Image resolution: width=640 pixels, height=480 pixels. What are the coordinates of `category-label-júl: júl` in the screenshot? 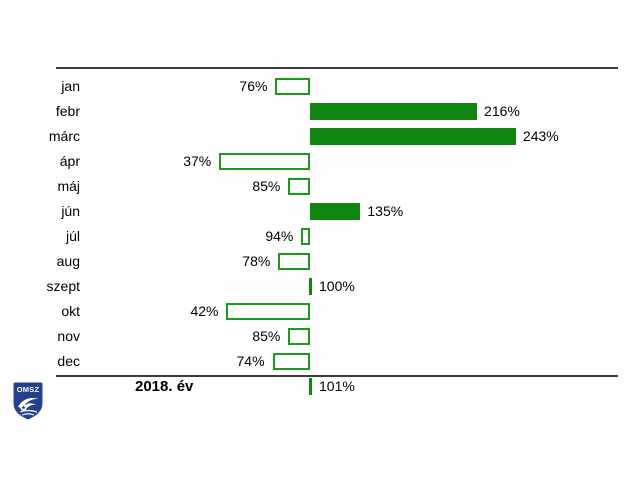 It's located at (72, 236).